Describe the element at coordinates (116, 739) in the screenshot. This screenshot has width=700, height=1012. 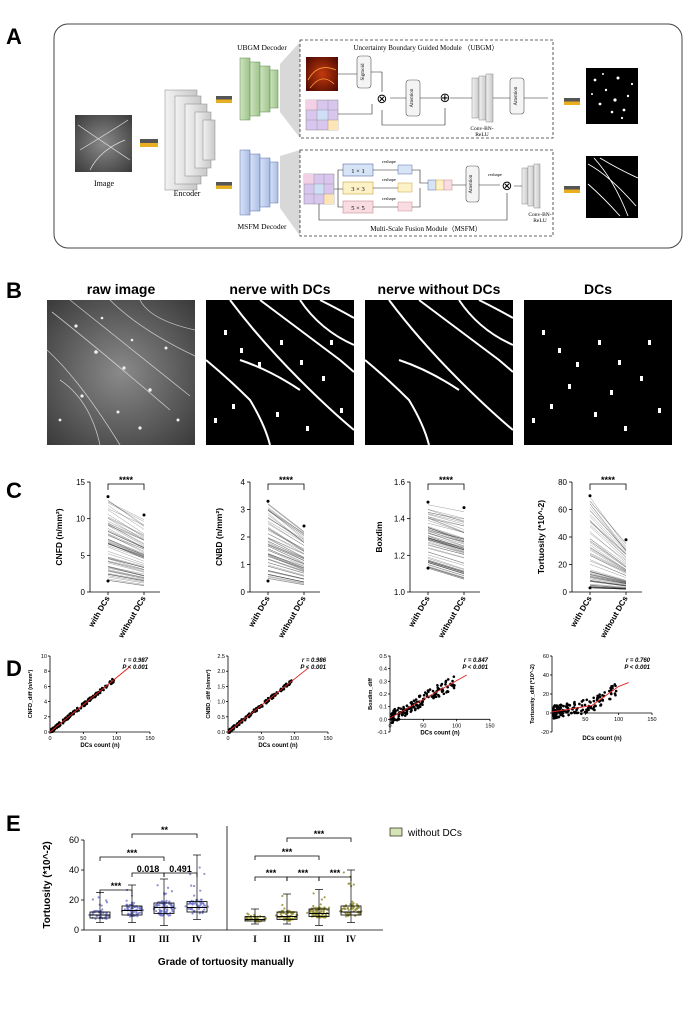
I see `x-tick-label: 100` at that location.